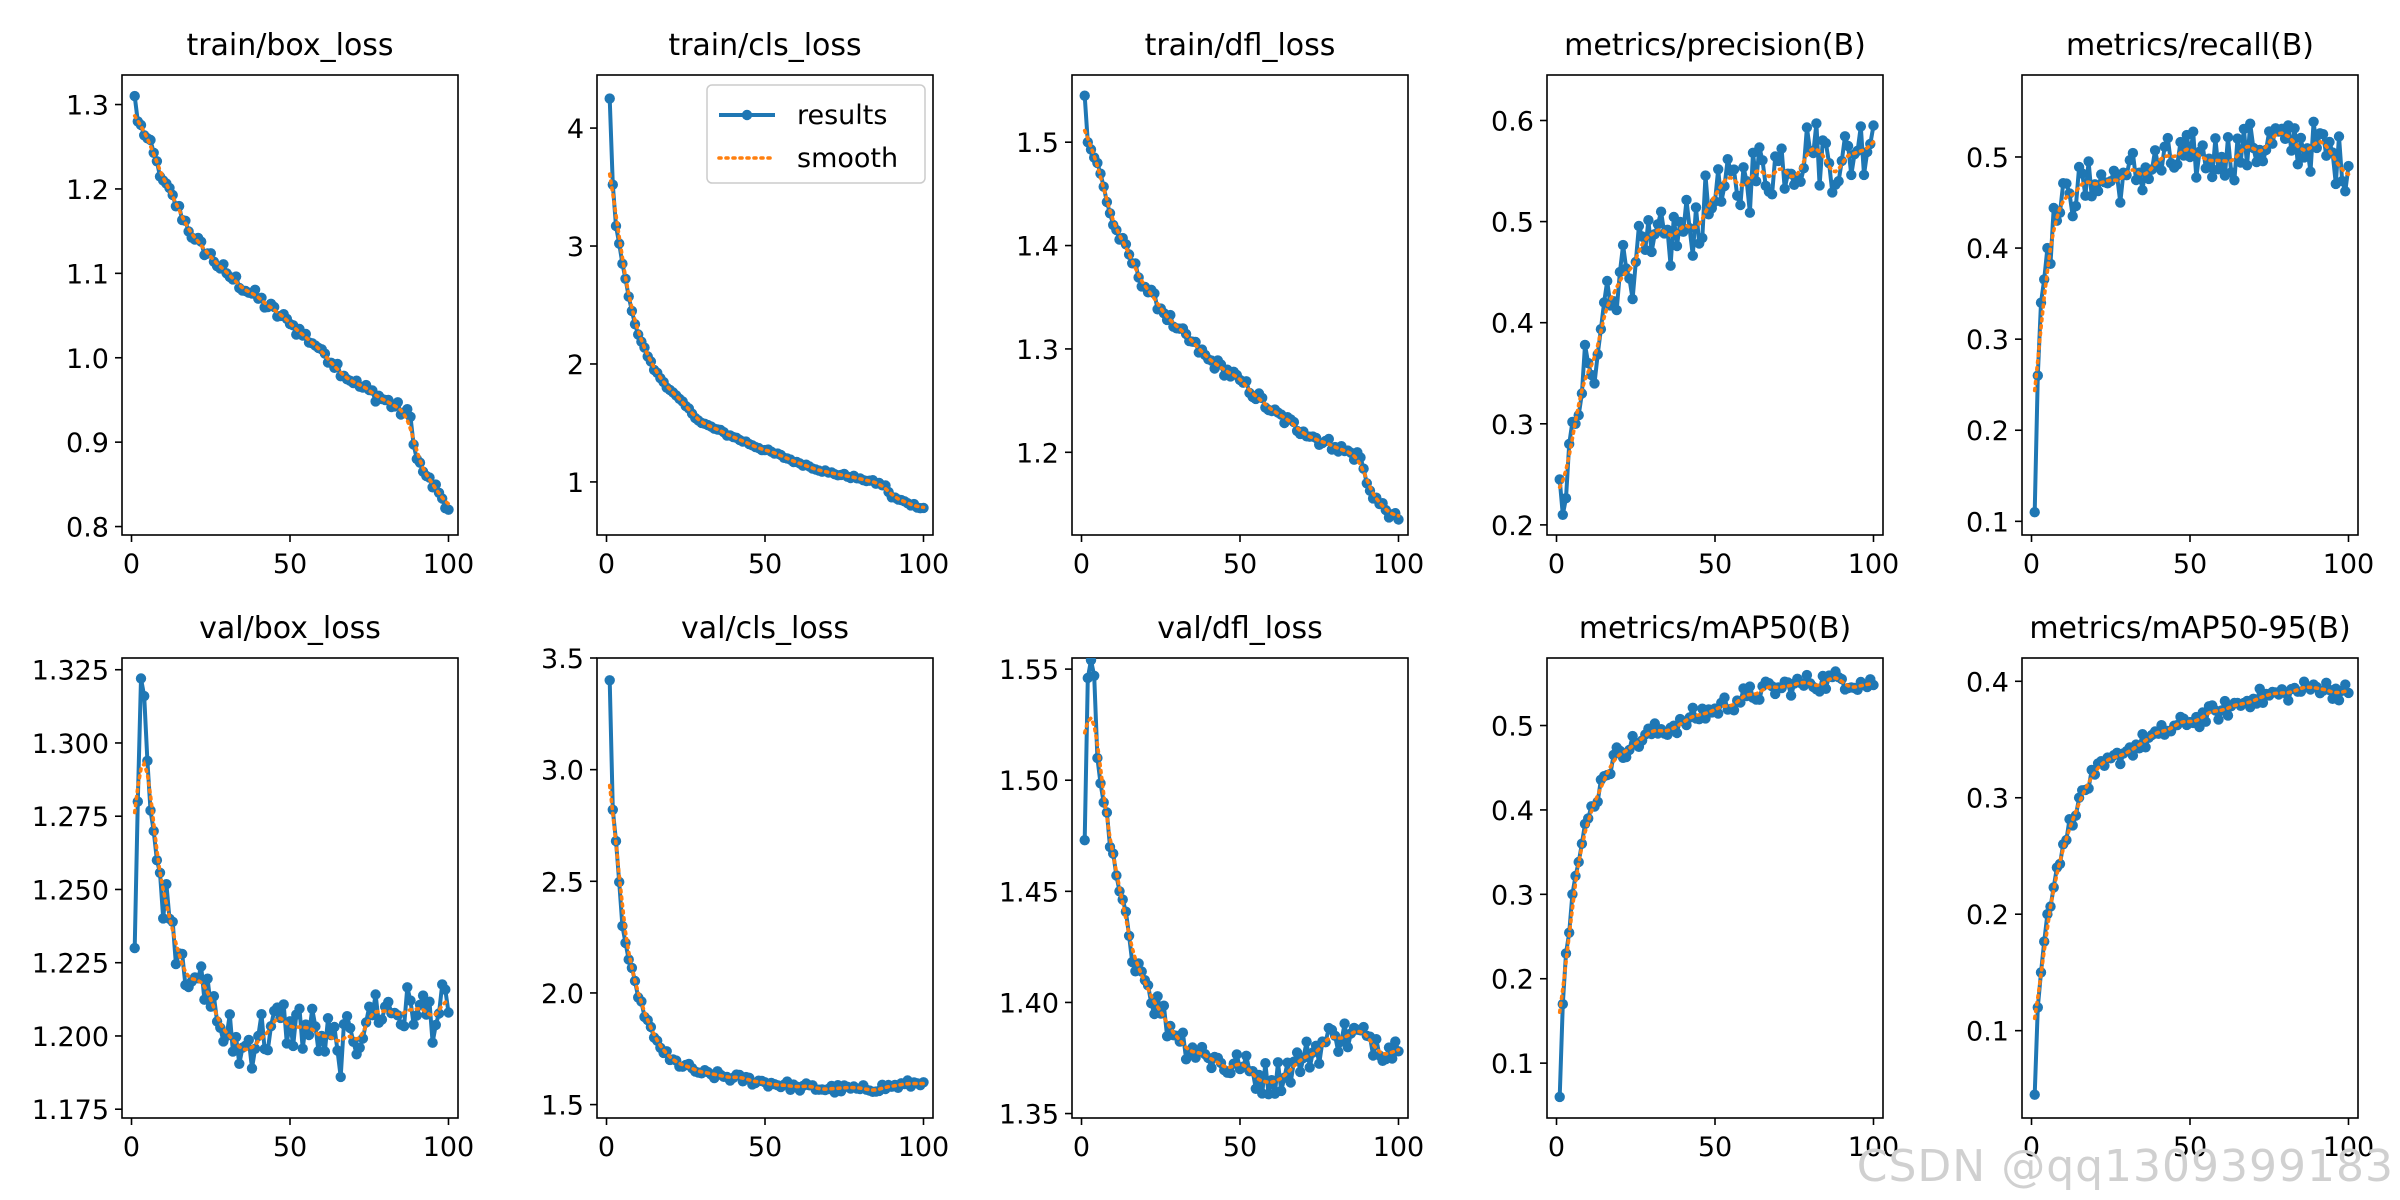 This screenshot has width=2400, height=1200. What do you see at coordinates (562, 771) in the screenshot?
I see `y-tick-label: 3.0` at bounding box center [562, 771].